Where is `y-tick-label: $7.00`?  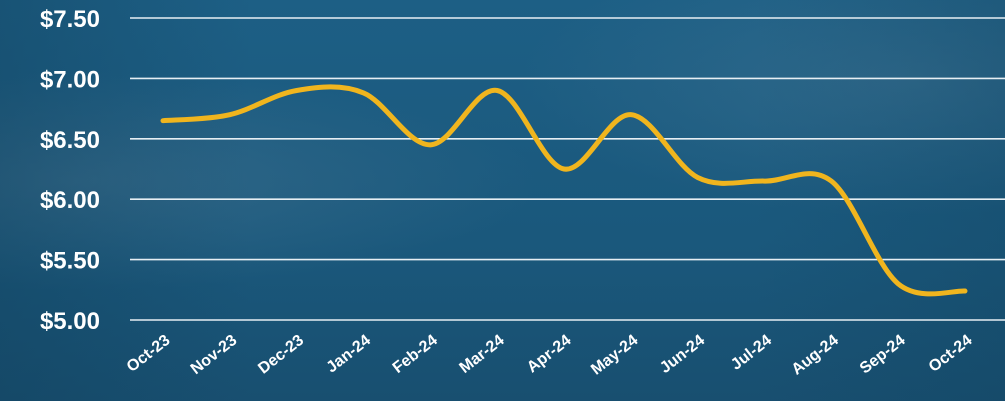 y-tick-label: $7.00 is located at coordinates (70, 79).